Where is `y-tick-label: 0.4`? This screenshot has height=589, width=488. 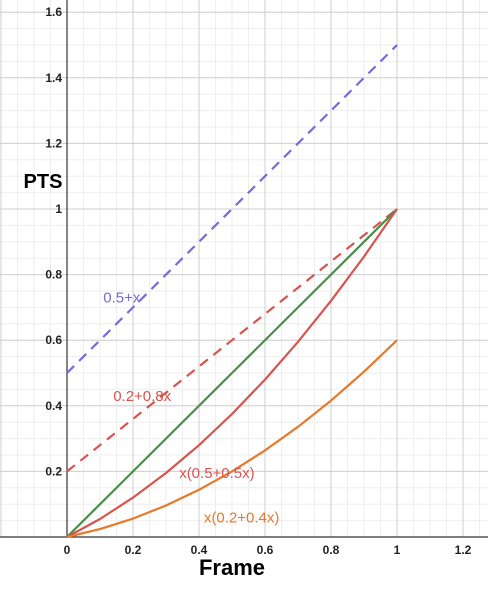 y-tick-label: 0.4 is located at coordinates (53, 406).